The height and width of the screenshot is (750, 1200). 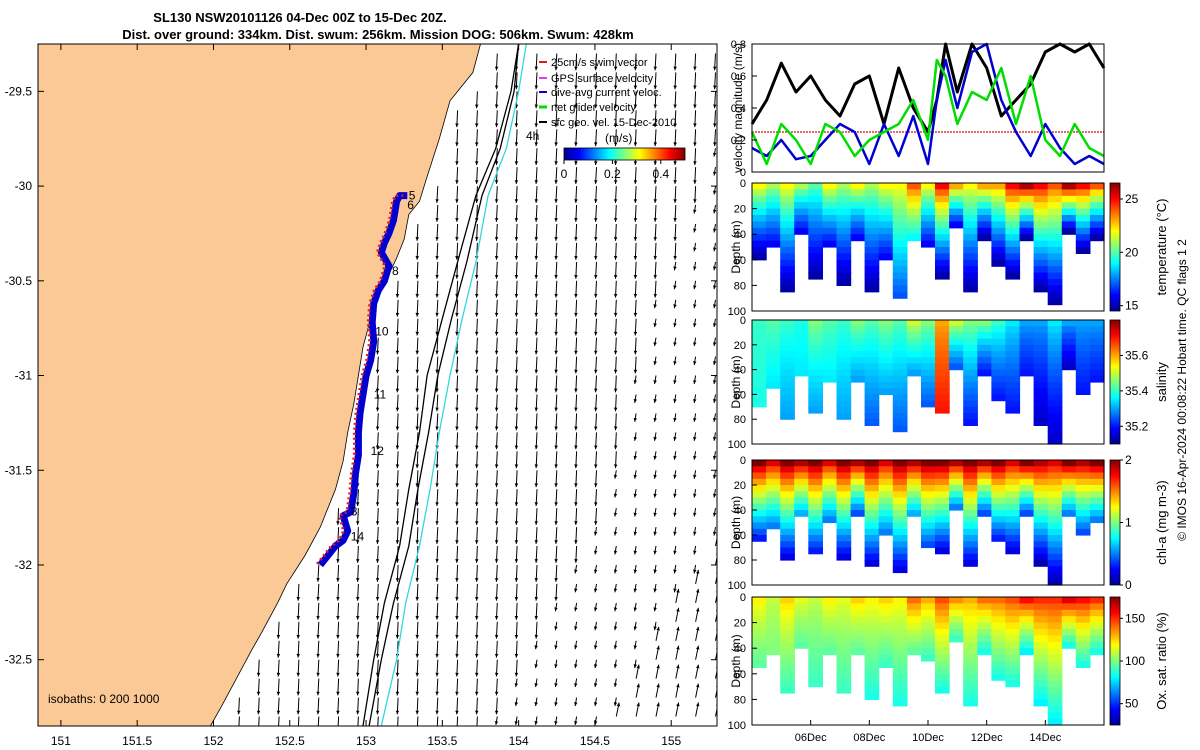 I want to click on day-label: 12, so click(x=378, y=451).